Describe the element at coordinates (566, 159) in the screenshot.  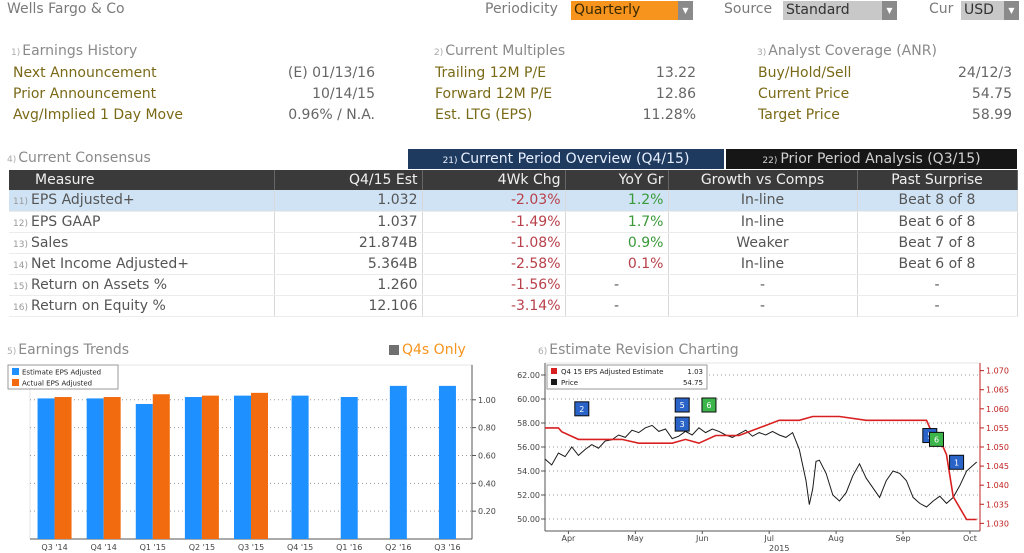
I see `tab-current-period: 21) Current Period Overview (Q4/15)` at that location.